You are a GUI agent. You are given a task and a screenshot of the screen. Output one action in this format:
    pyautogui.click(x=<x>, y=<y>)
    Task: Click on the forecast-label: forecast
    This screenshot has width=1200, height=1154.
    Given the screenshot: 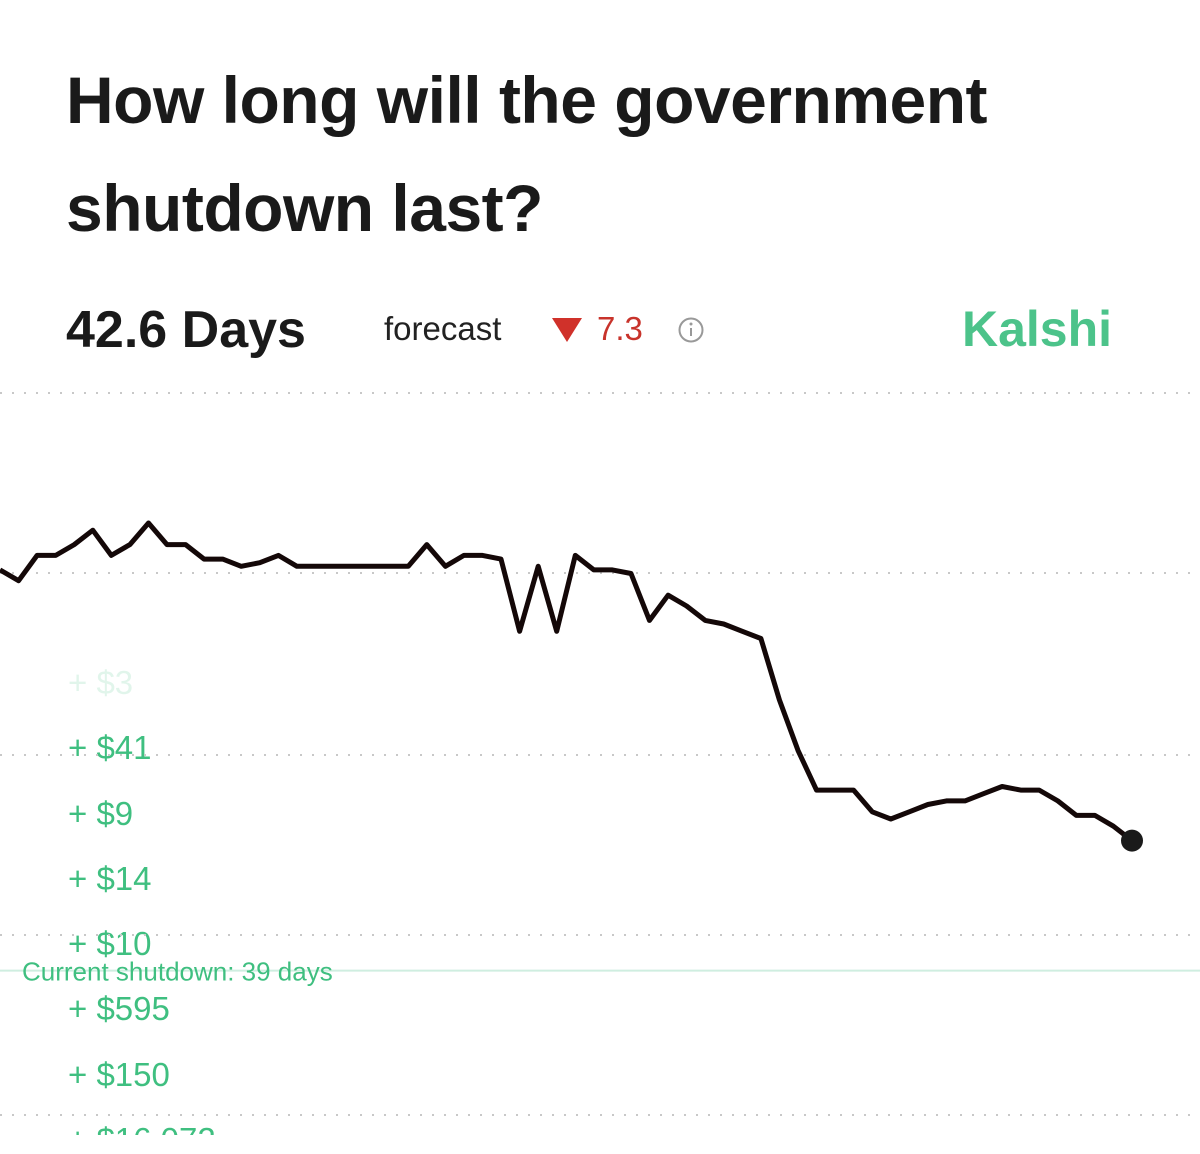 What is the action you would take?
    pyautogui.click(x=443, y=328)
    